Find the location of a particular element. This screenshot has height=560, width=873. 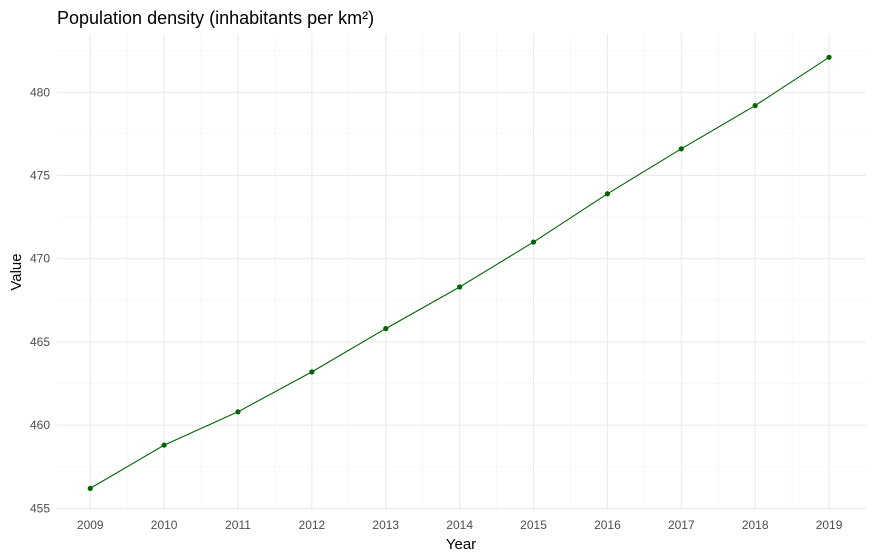

x-tick-label: 2011 is located at coordinates (238, 525).